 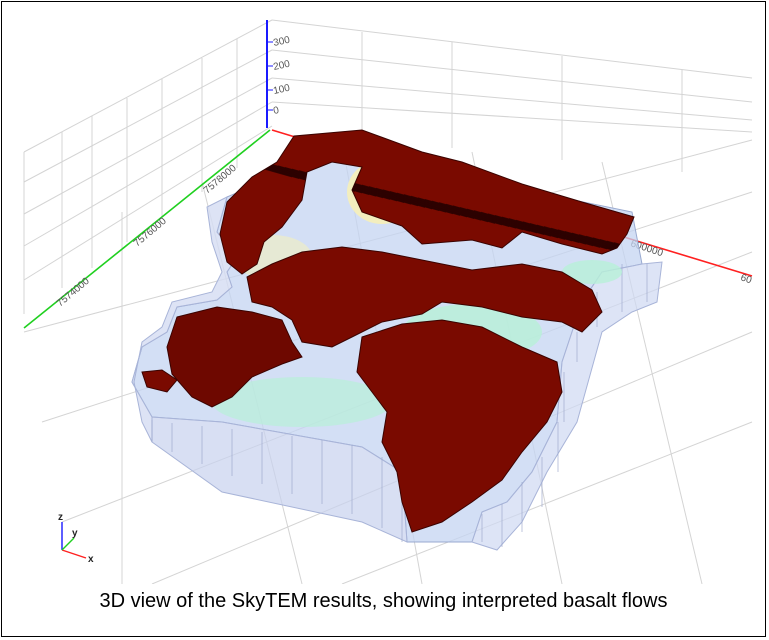 I want to click on y-tick-label: 7576000, so click(x=150, y=233).